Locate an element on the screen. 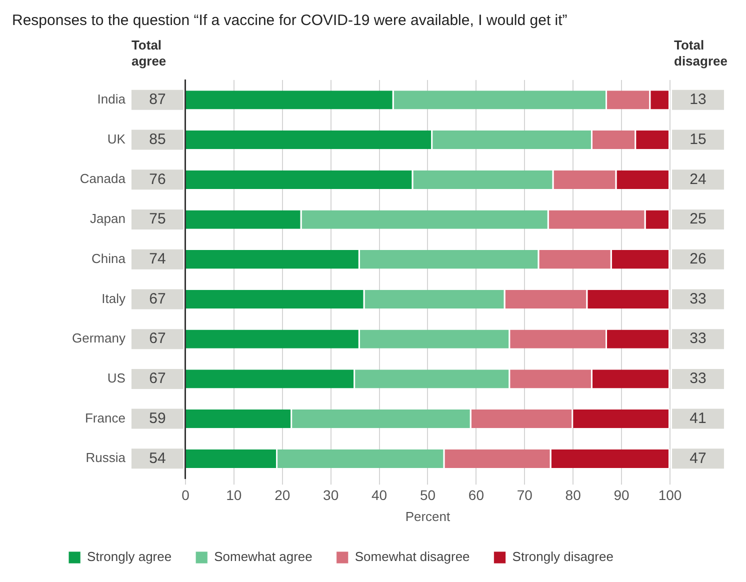  x-tick-label: 70 is located at coordinates (524, 494).